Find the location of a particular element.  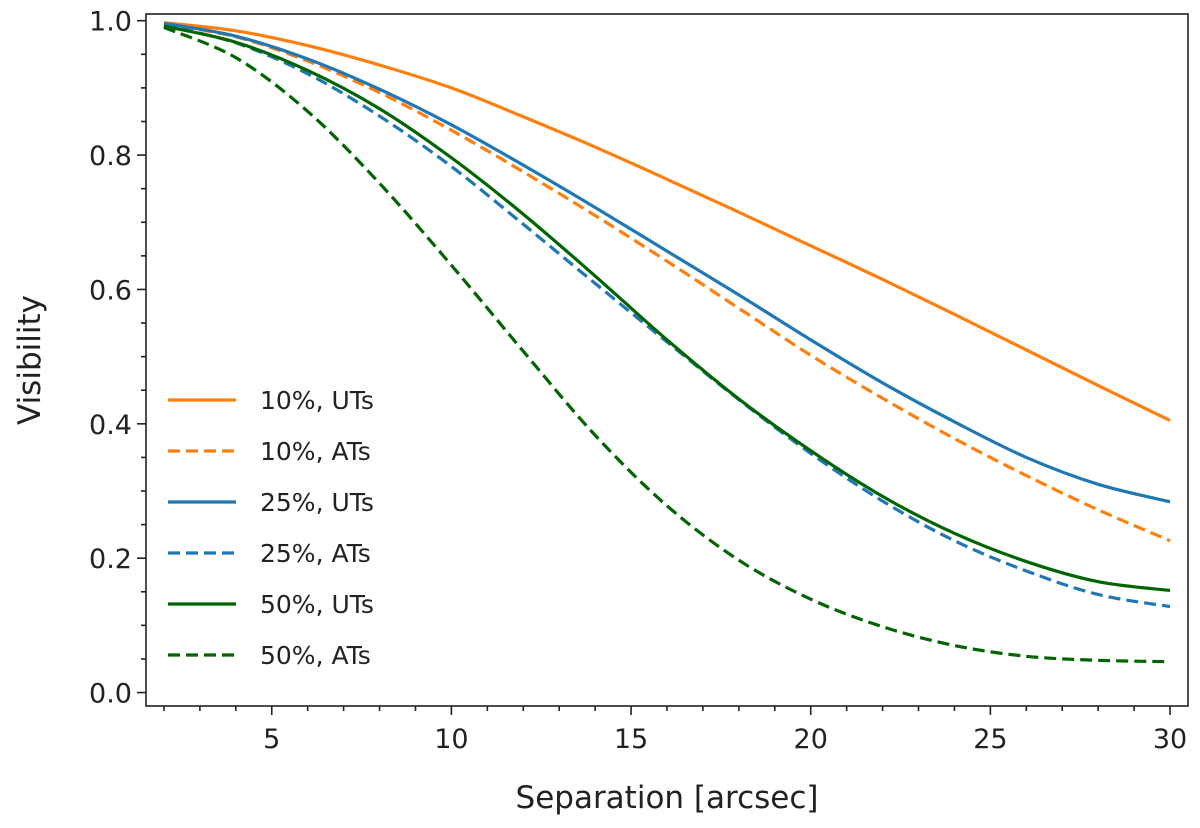

y-tick-label: 0.0 is located at coordinates (110, 694).